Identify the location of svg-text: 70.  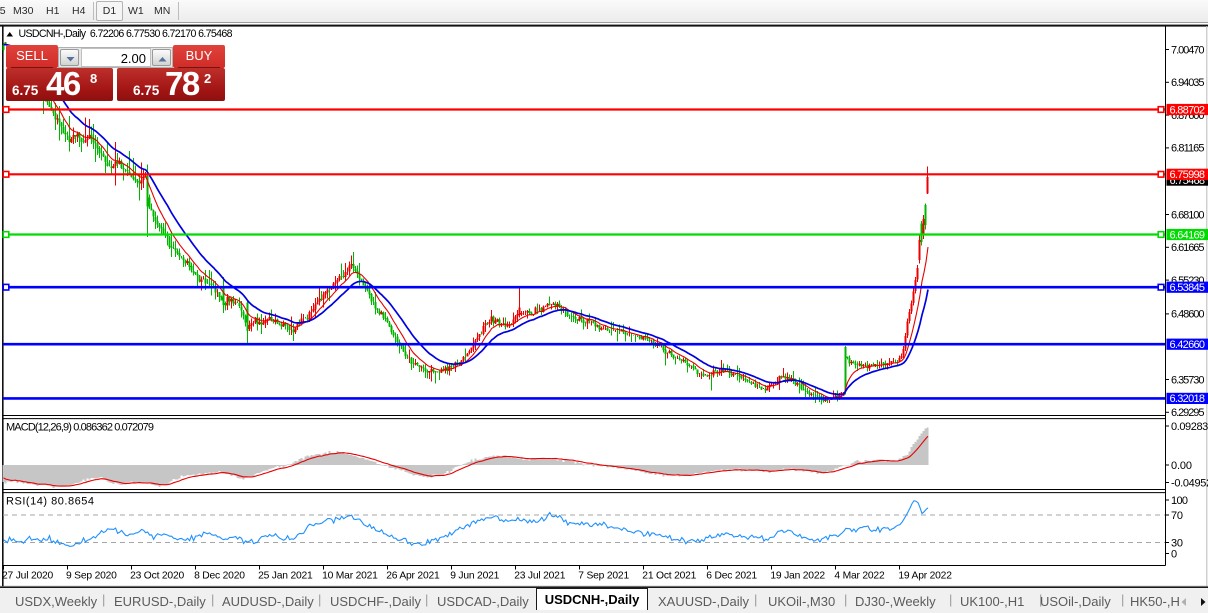
(1177, 516).